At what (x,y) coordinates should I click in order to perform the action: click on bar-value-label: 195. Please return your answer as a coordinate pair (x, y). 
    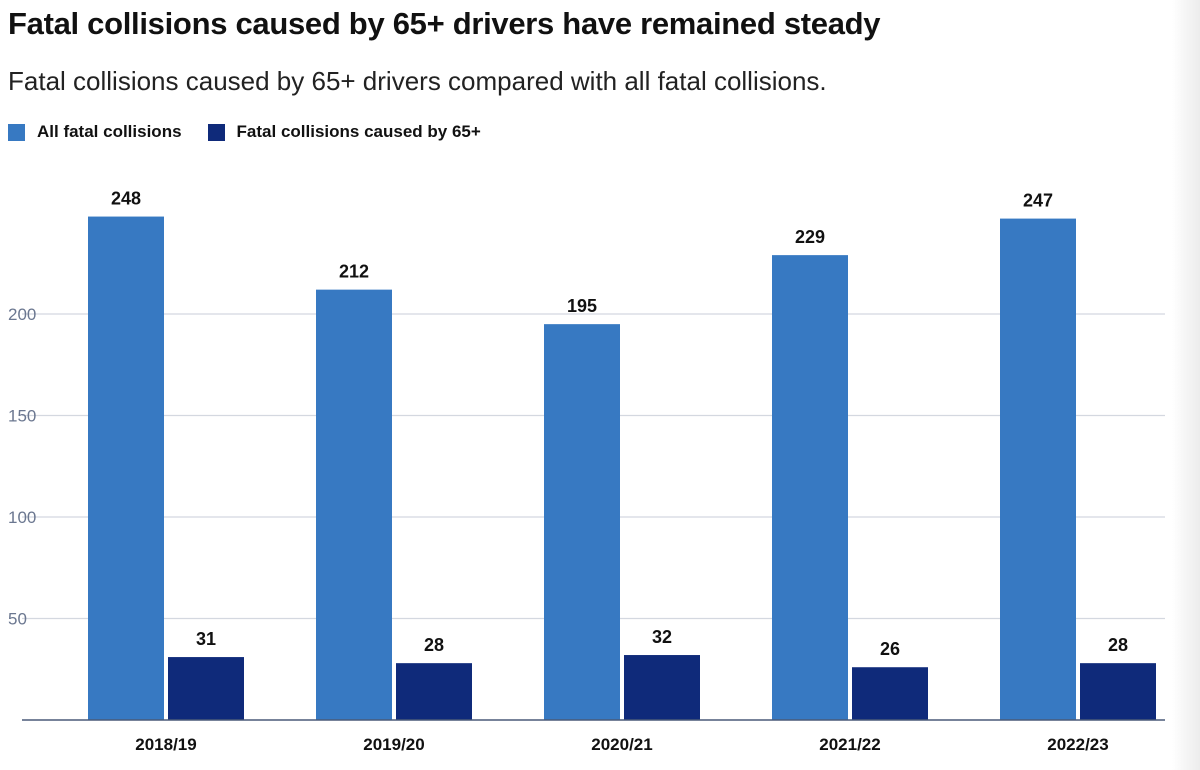
    Looking at the image, I should click on (582, 306).